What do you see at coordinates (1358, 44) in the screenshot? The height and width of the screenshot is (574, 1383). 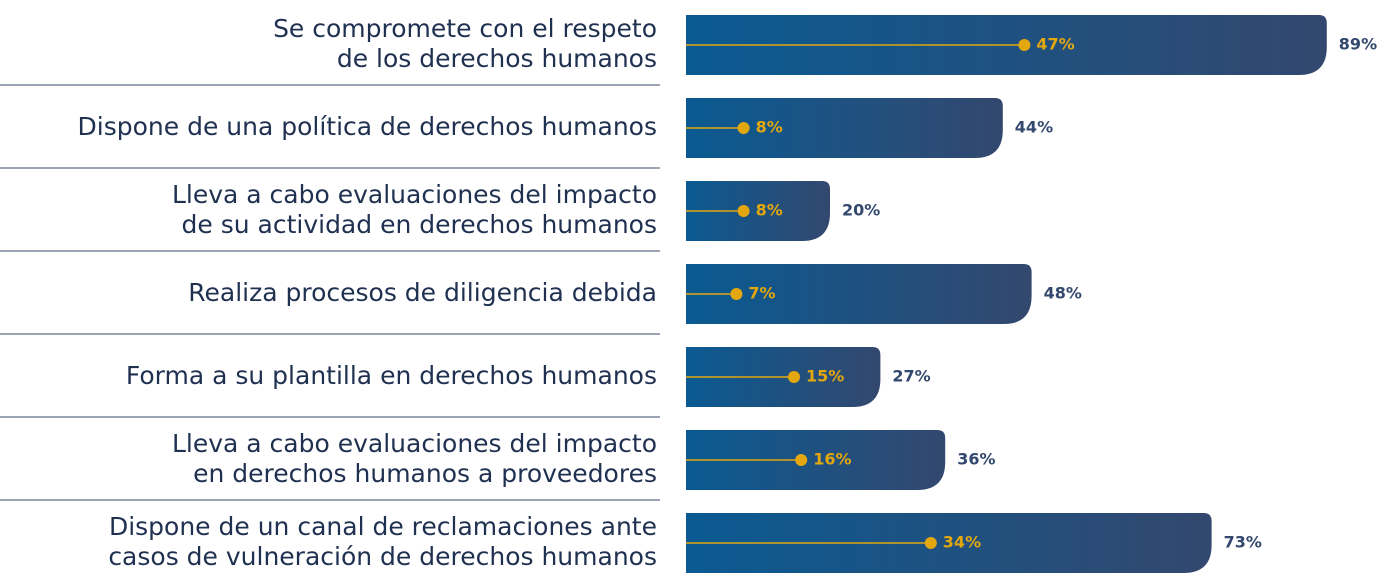 I see `bar-value-label: 89%` at bounding box center [1358, 44].